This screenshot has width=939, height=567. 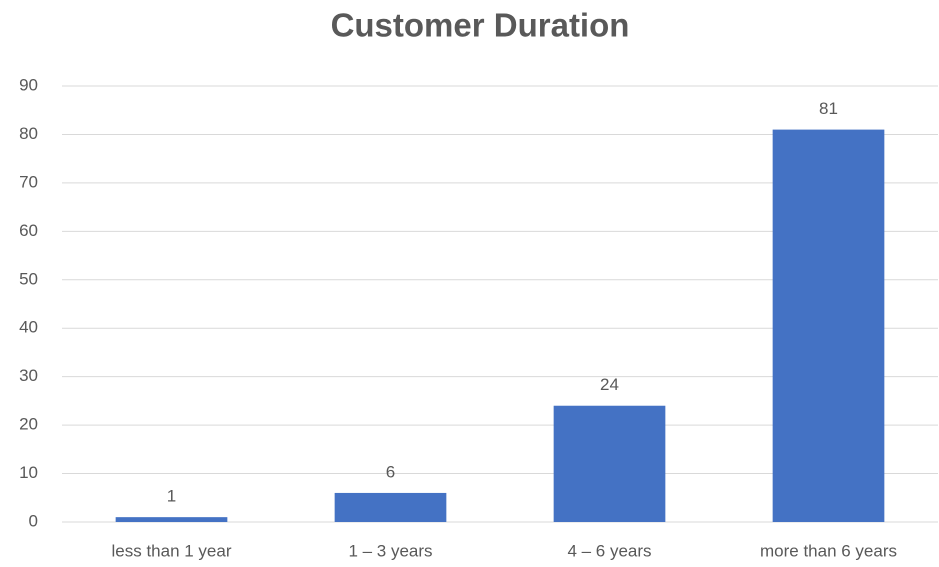 I want to click on y-tick-label: 30, so click(x=28, y=375).